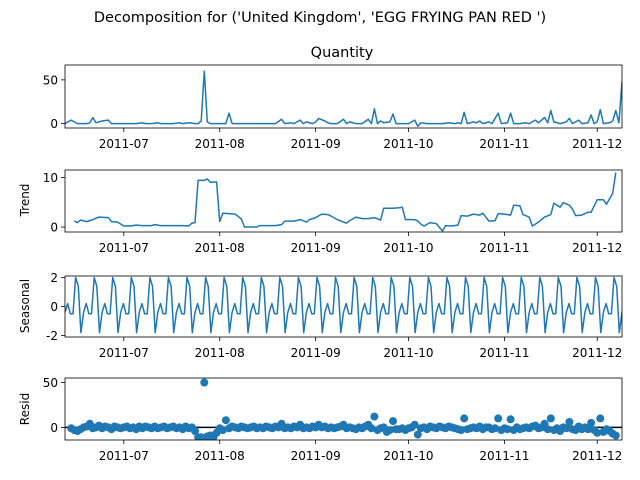  I want to click on seasonal-ylabel: Seasonal, so click(25, 306).